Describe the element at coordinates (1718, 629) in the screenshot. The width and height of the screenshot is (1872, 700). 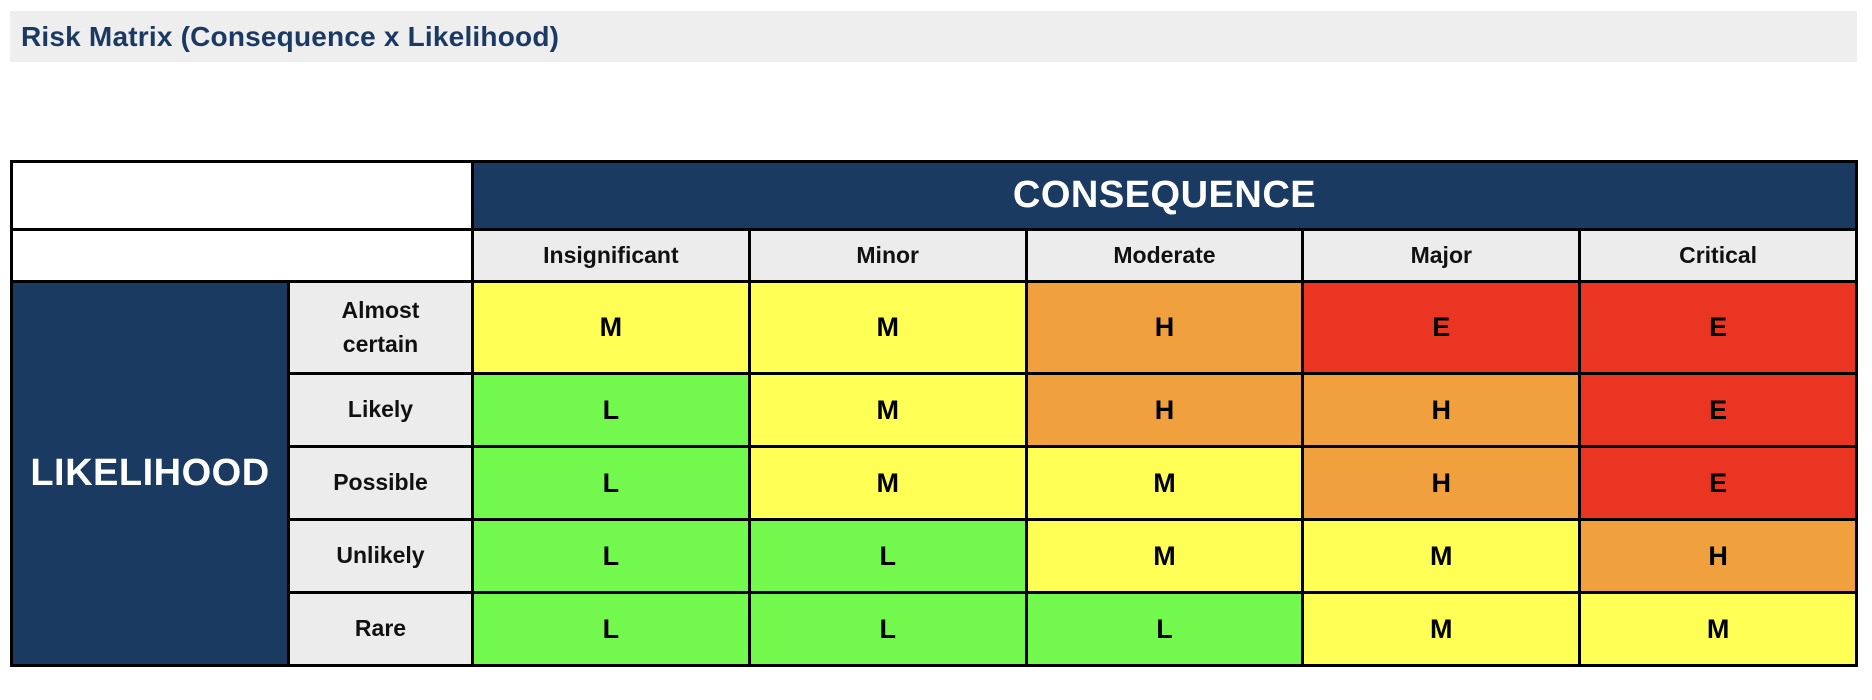
I see `risk-cell-4-4: M` at that location.